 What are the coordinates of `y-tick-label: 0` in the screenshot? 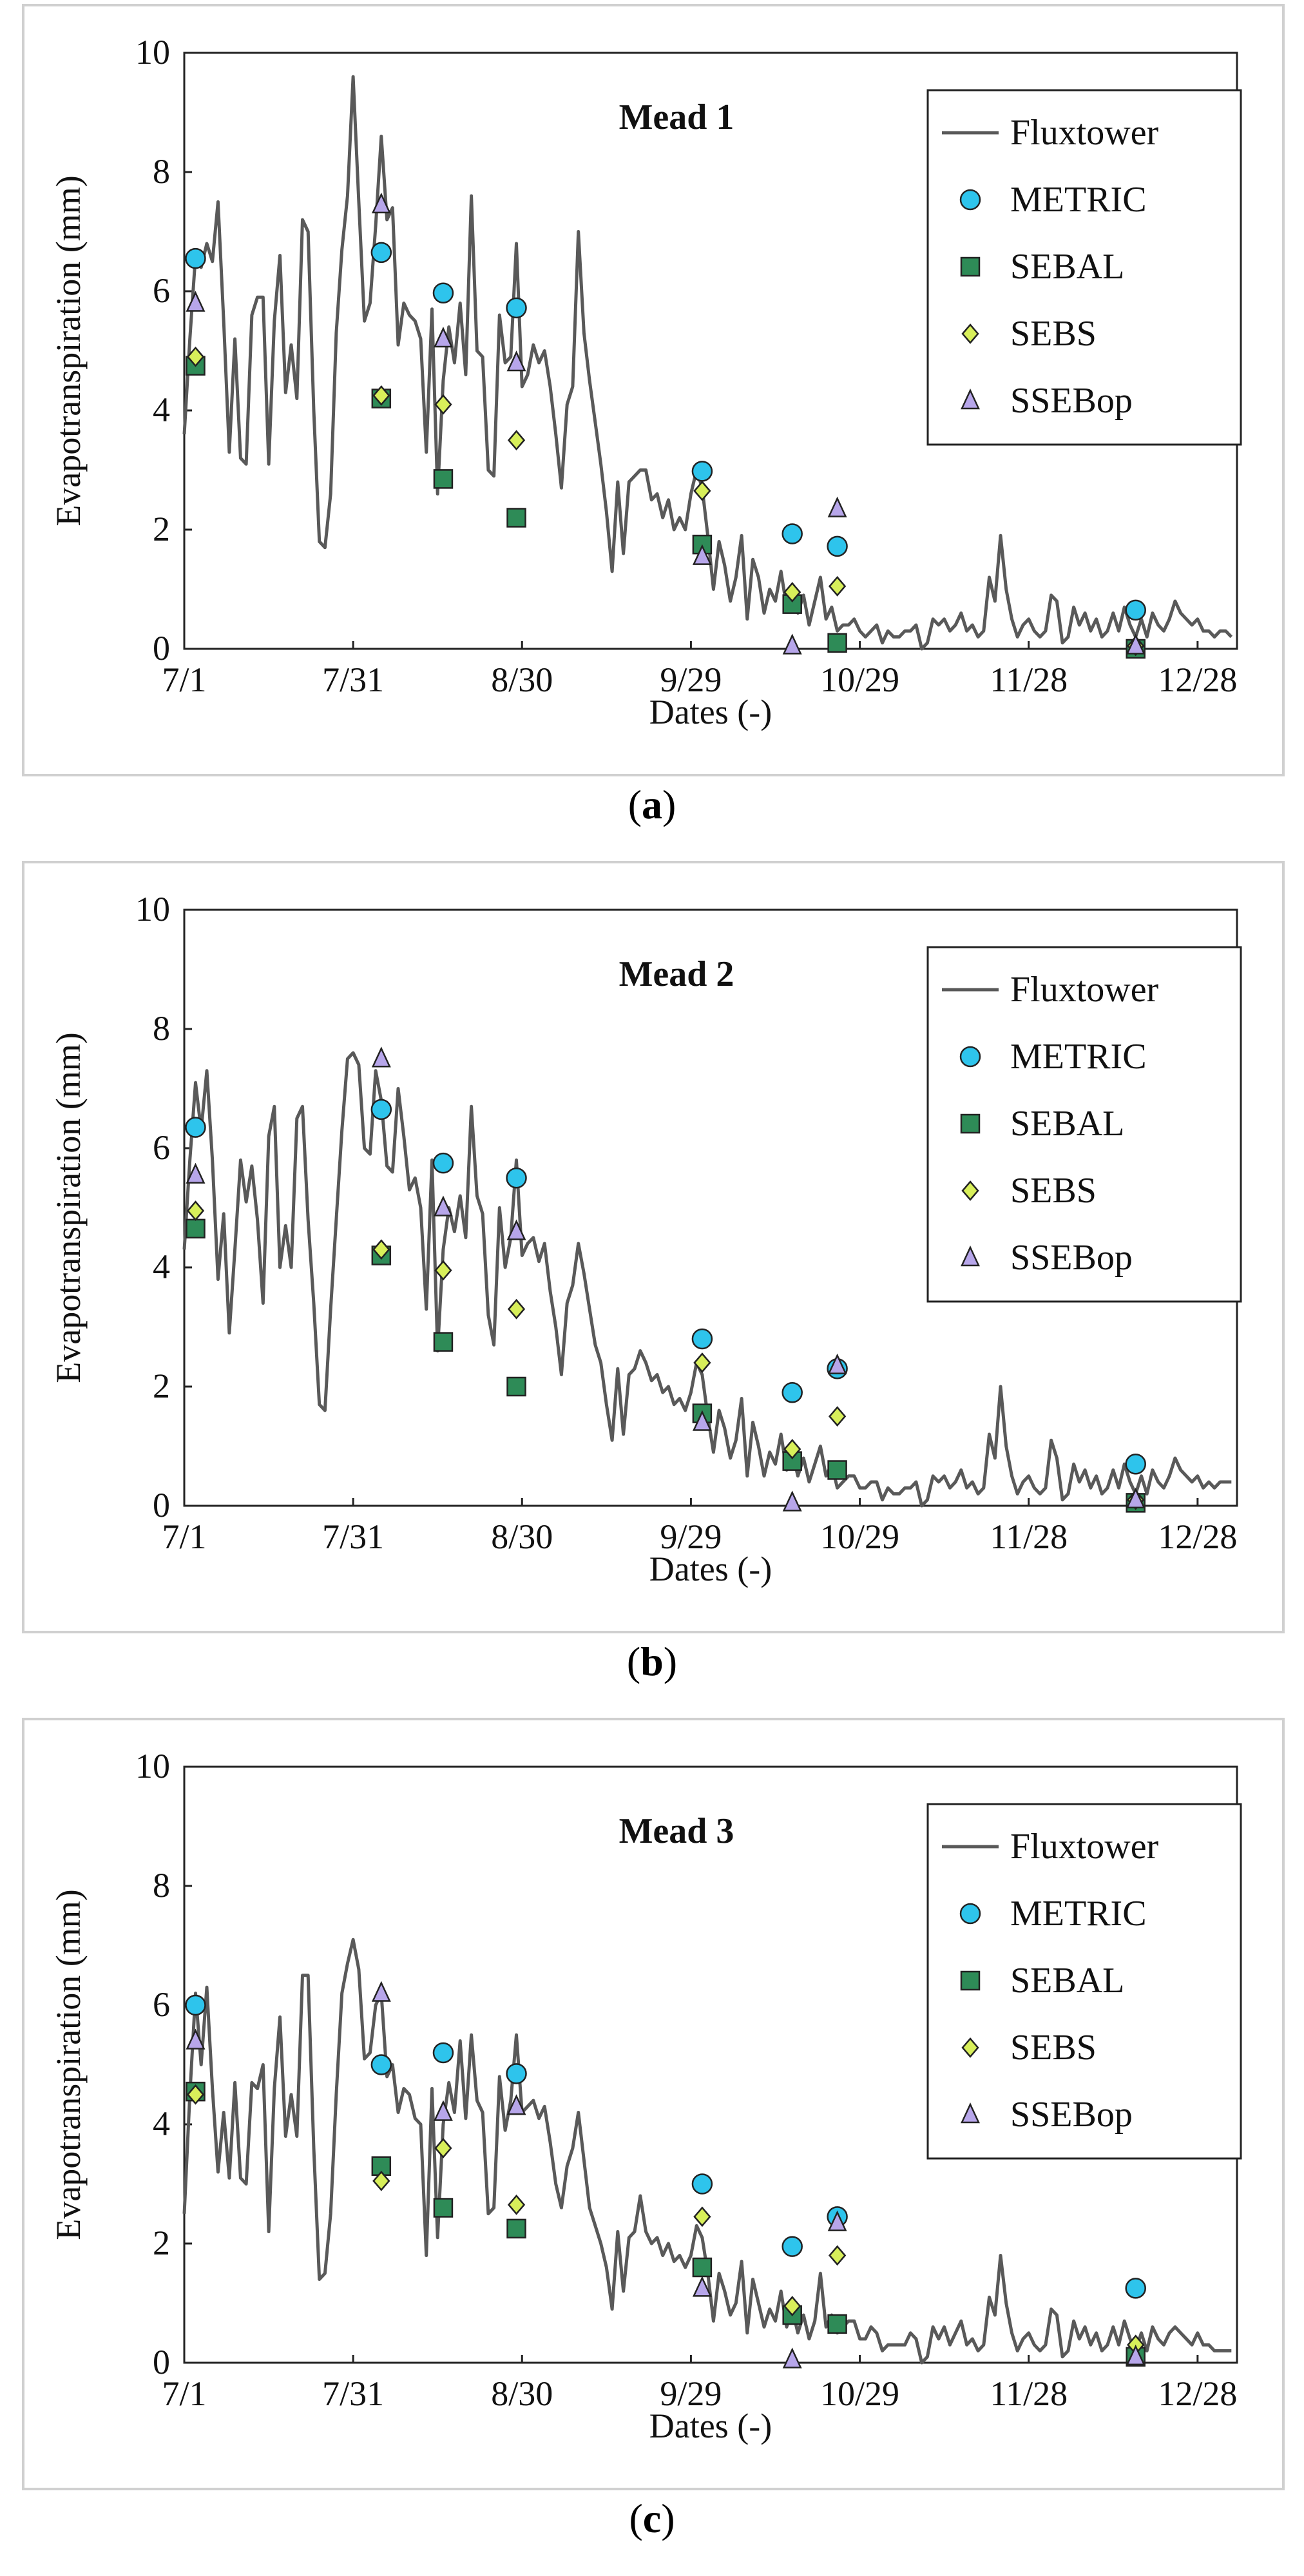 It's located at (161, 2362).